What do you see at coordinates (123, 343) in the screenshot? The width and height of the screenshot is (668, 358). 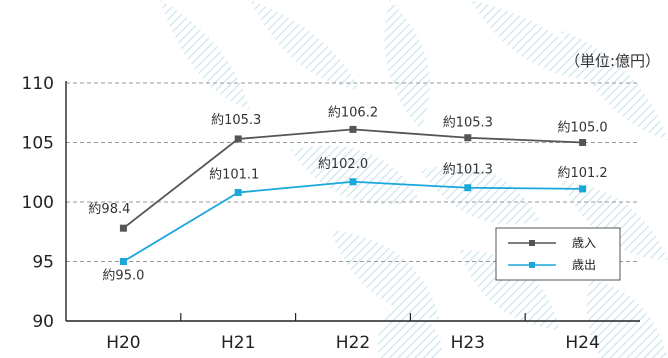 I see `x-tick-label: H20` at bounding box center [123, 343].